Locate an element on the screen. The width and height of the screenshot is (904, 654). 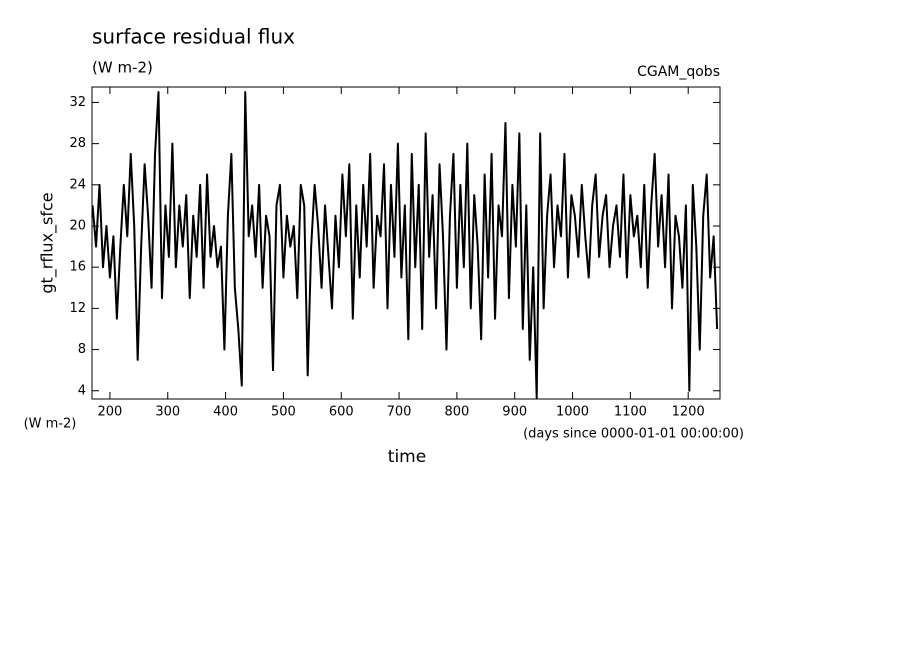
x-tick-label: 200 is located at coordinates (110, 412).